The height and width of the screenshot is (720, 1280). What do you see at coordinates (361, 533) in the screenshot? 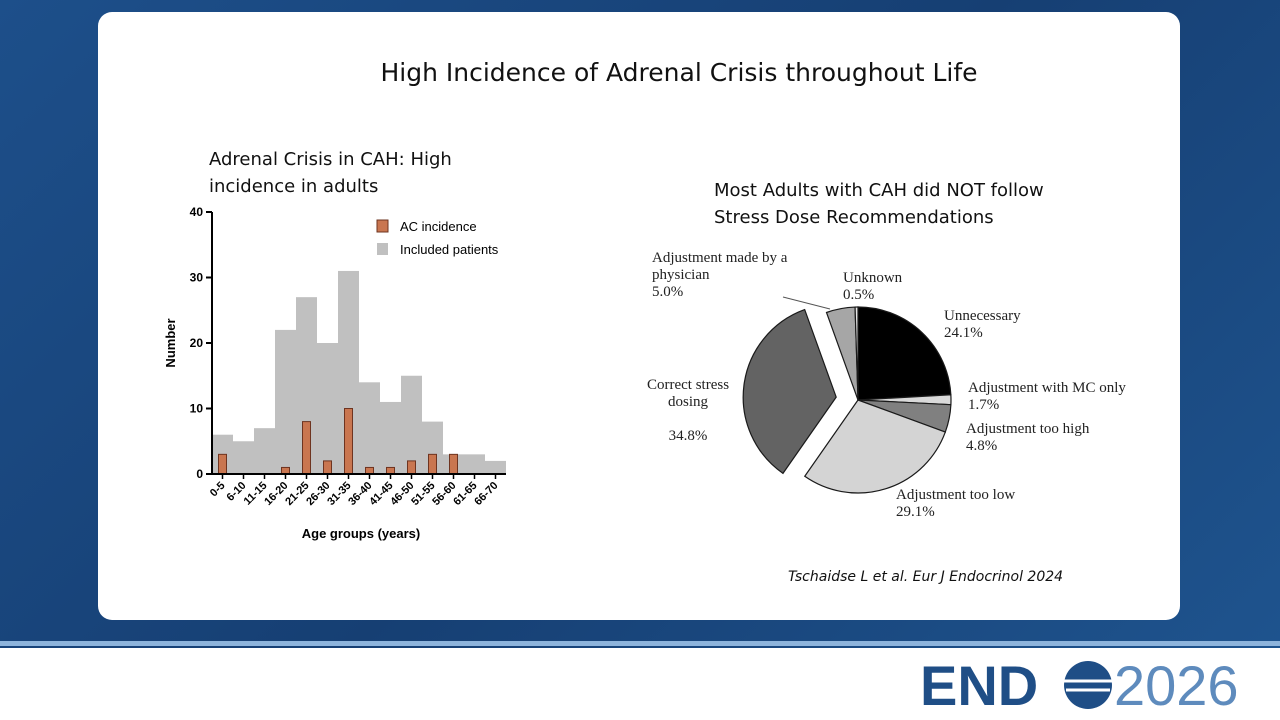
I see `x-axis-label: Age groups (years)` at bounding box center [361, 533].